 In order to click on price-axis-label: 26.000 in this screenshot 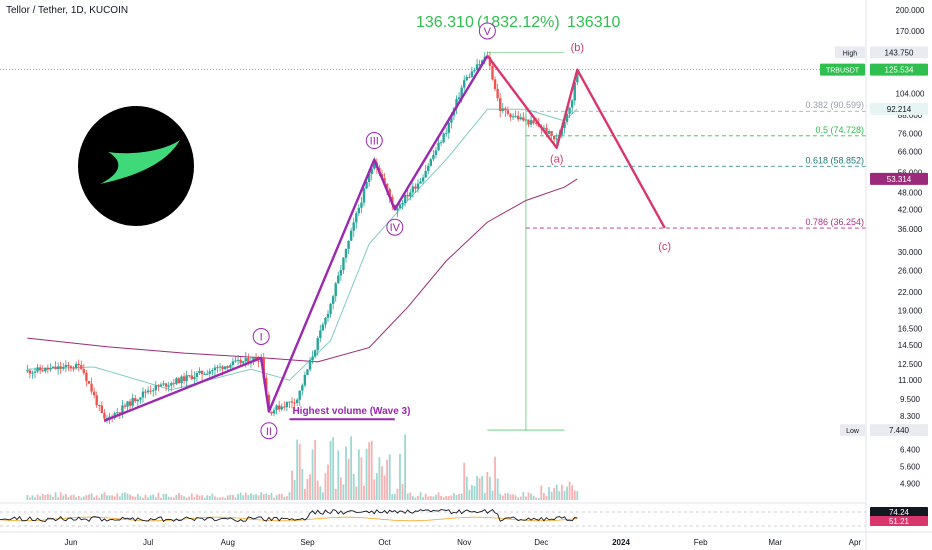, I will do `click(910, 270)`.